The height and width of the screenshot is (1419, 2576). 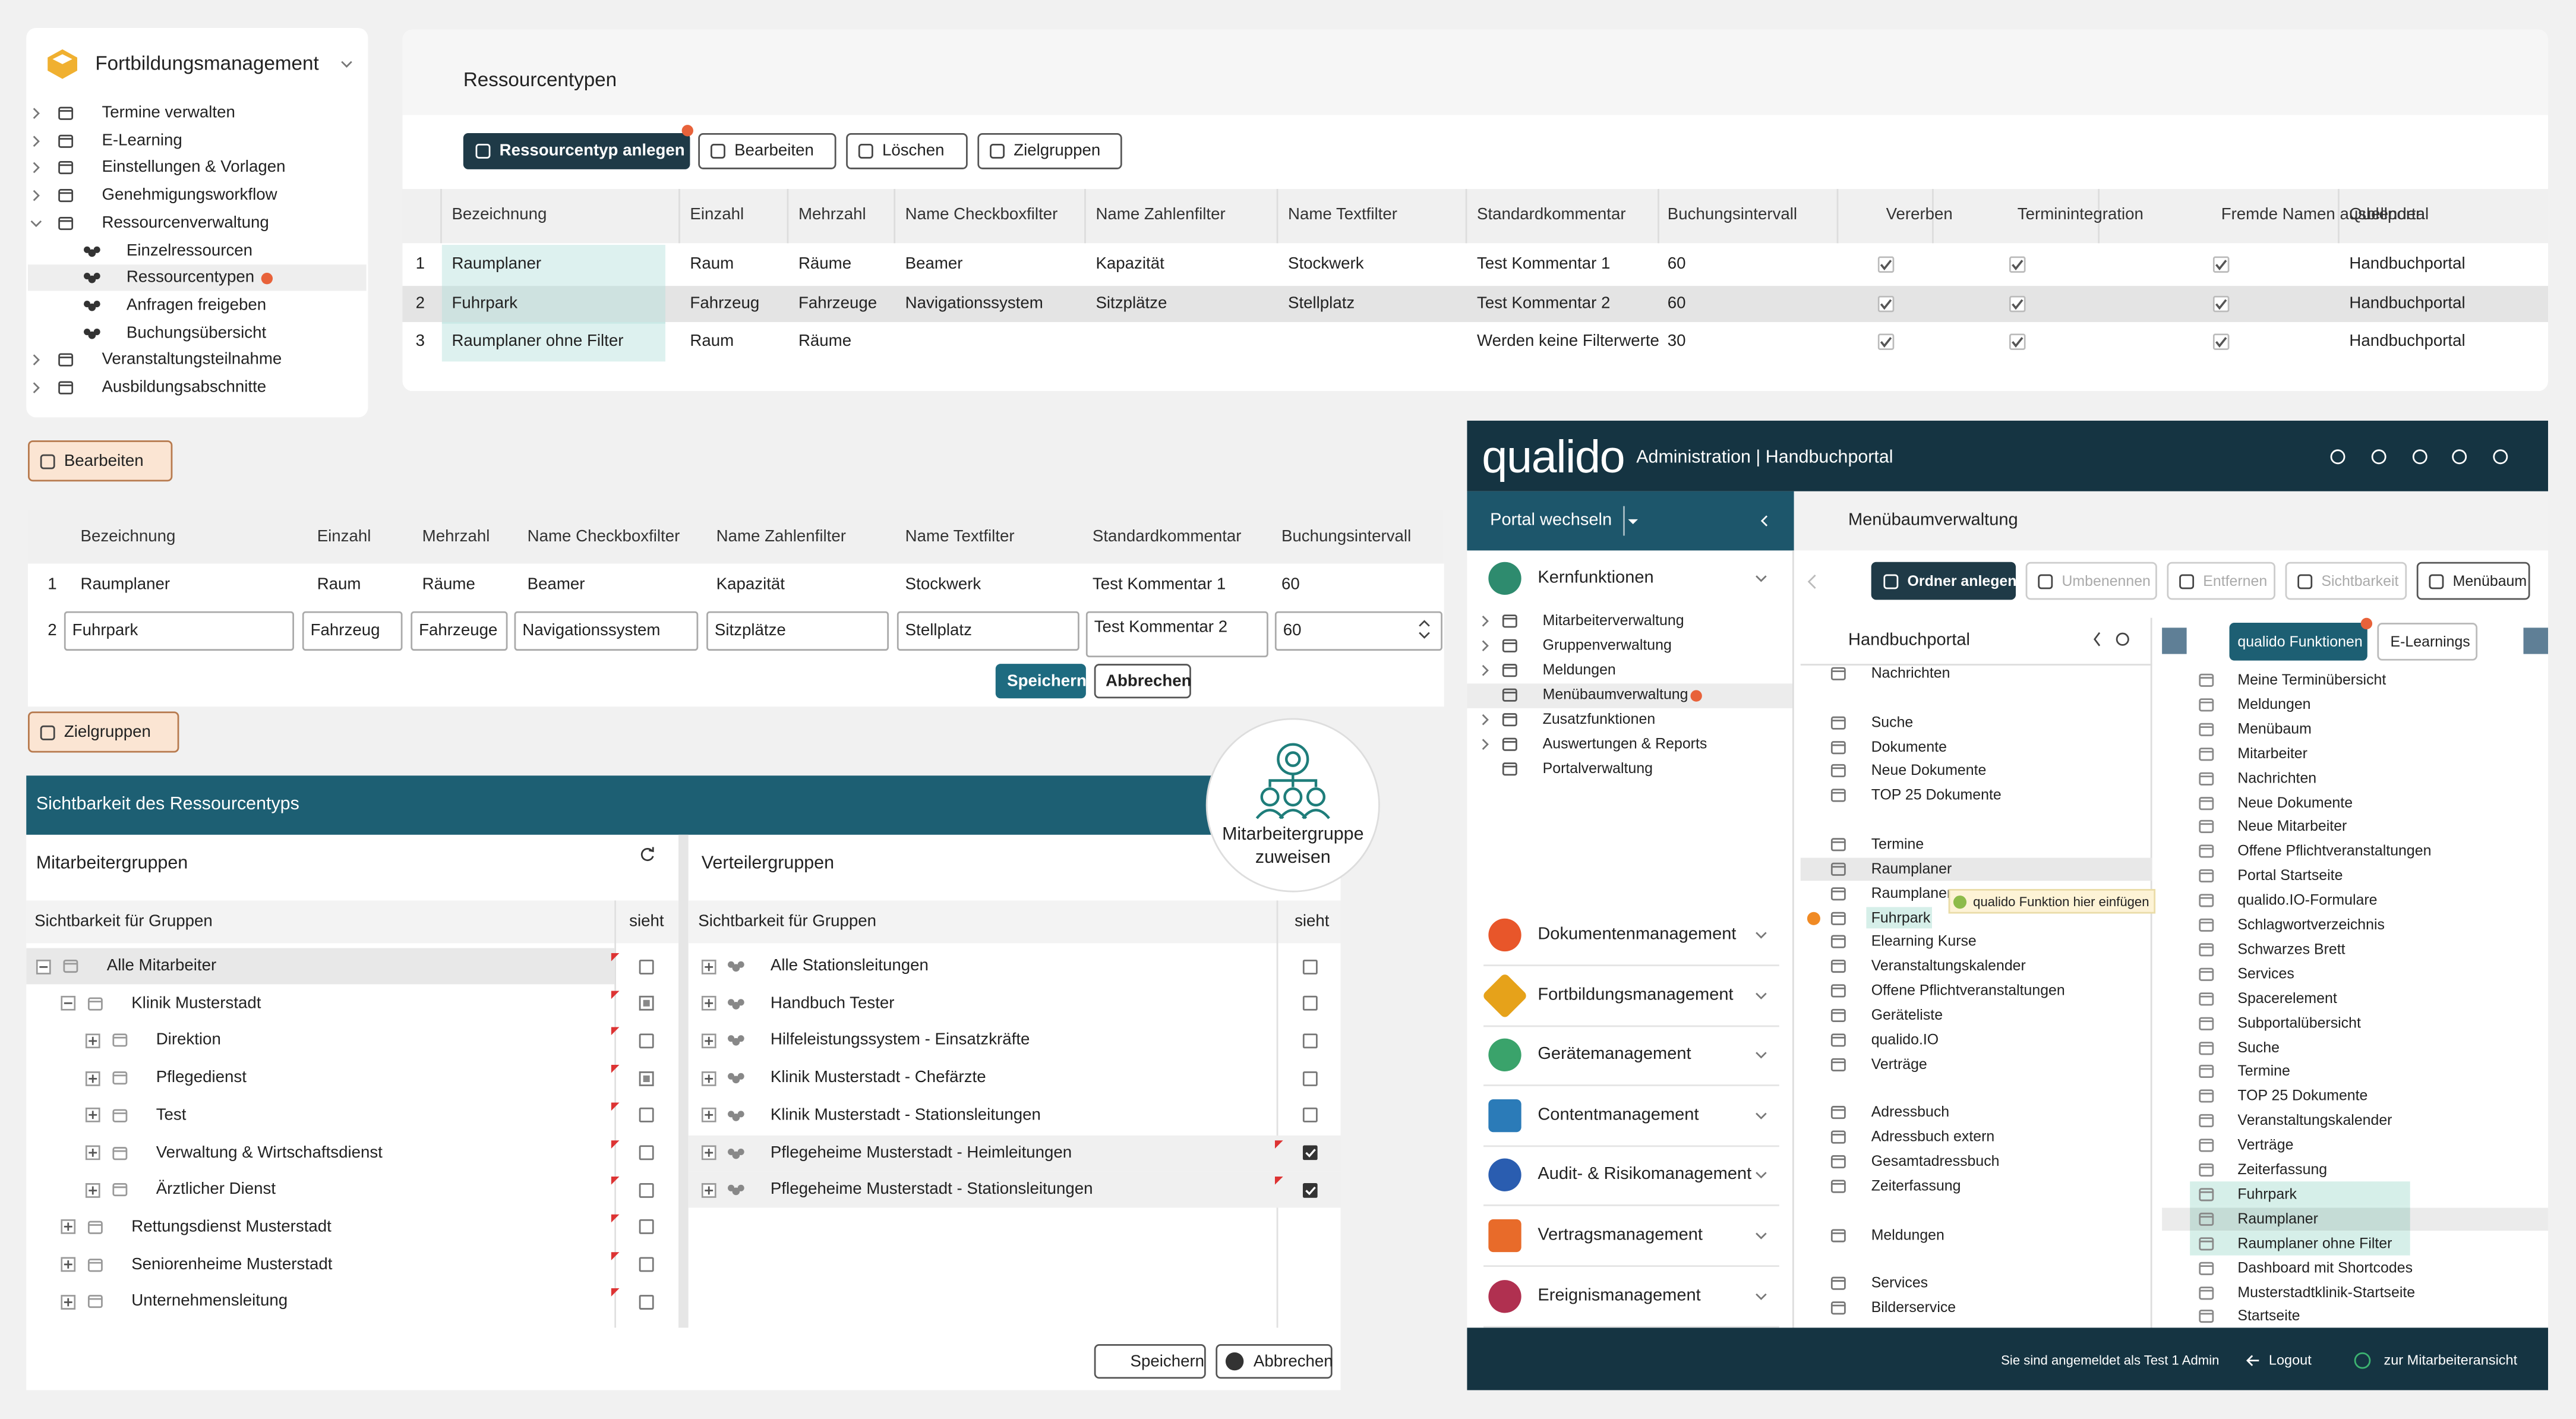 What do you see at coordinates (2265, 1144) in the screenshot?
I see `function-item: Verträge` at bounding box center [2265, 1144].